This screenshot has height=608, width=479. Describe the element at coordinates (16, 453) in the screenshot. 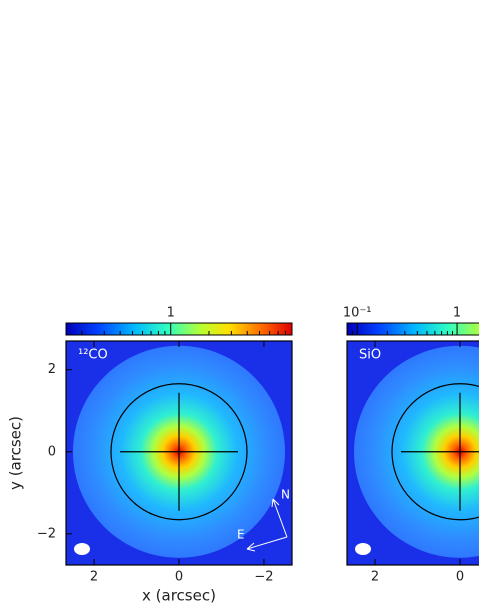

I see `y-axis-label: y (arcsec)` at that location.